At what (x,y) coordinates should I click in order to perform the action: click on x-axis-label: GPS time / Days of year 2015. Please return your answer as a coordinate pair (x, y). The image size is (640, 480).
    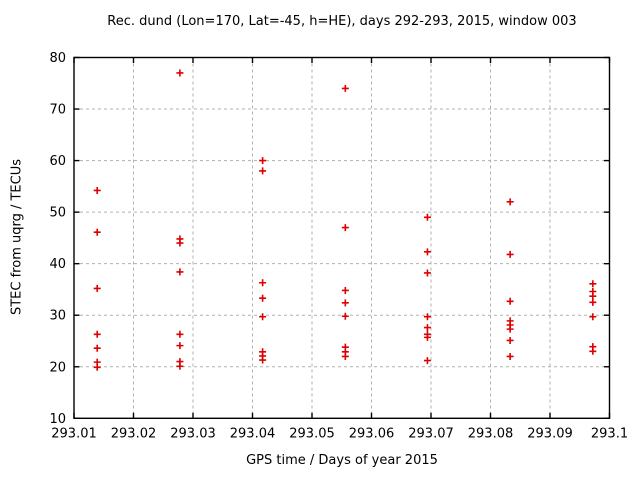
    Looking at the image, I should click on (342, 460).